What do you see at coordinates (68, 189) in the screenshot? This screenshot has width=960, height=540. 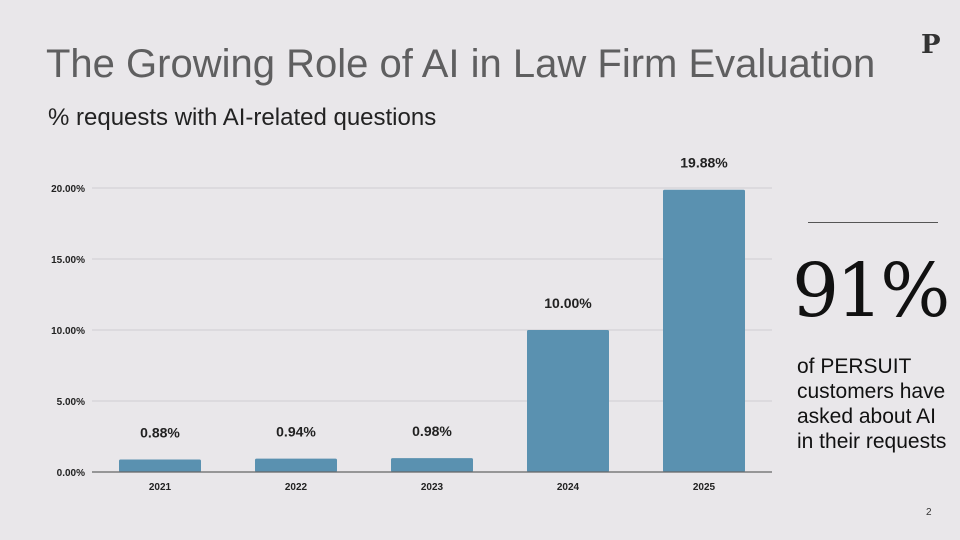 I see `y-tick-label: 20.00%` at bounding box center [68, 189].